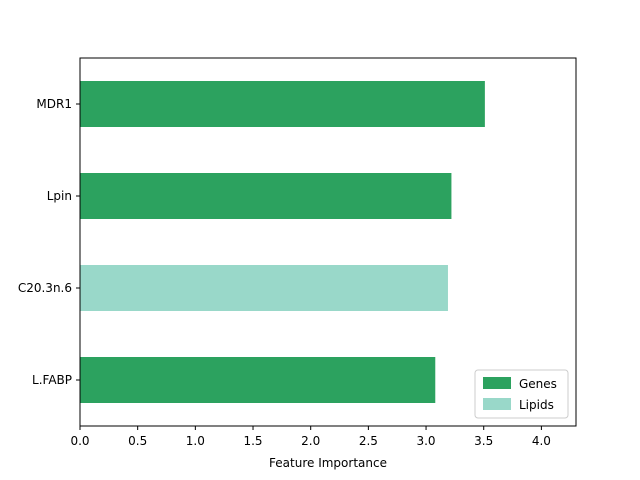  I want to click on bar-lpin, so click(266, 196).